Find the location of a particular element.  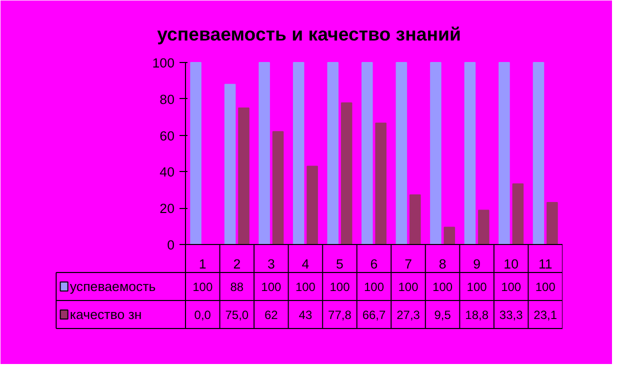

data-label: 75,0 is located at coordinates (237, 315).